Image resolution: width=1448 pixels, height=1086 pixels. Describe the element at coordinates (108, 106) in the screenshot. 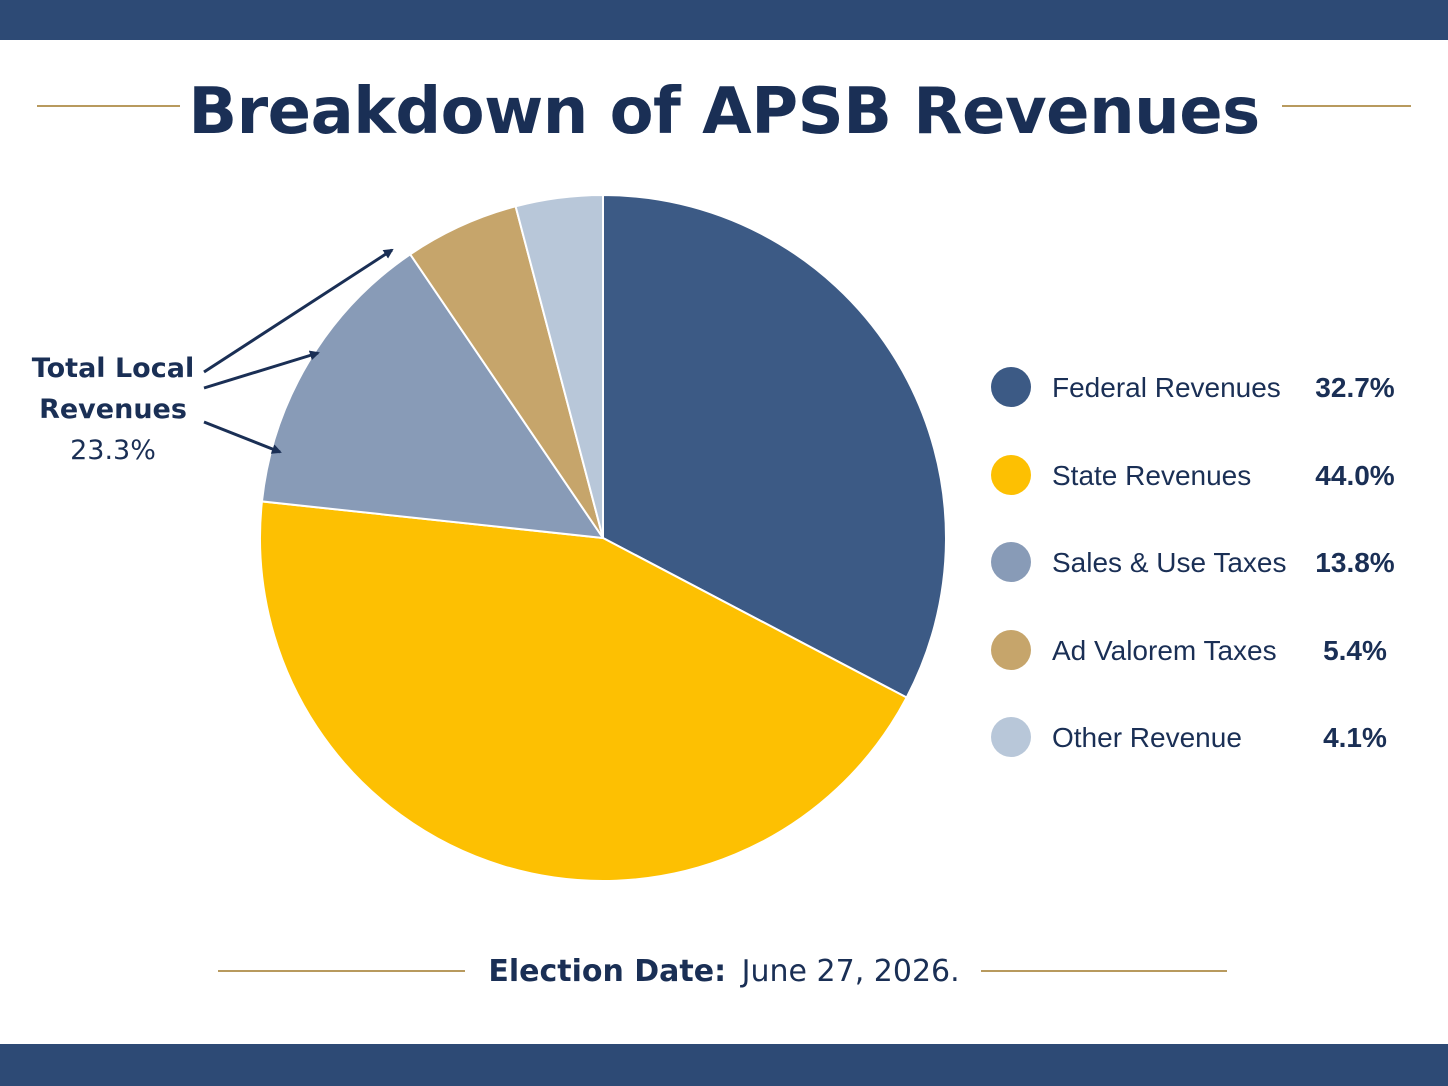

I see `title-rule-left` at that location.